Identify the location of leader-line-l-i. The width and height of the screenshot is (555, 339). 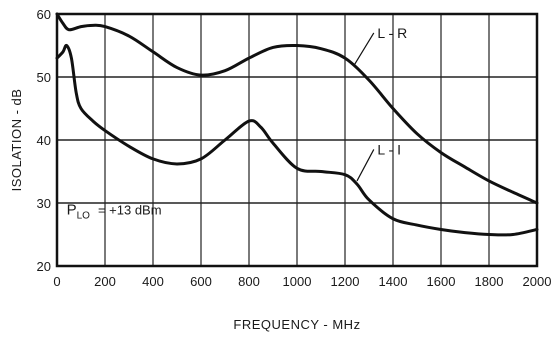
(365, 165).